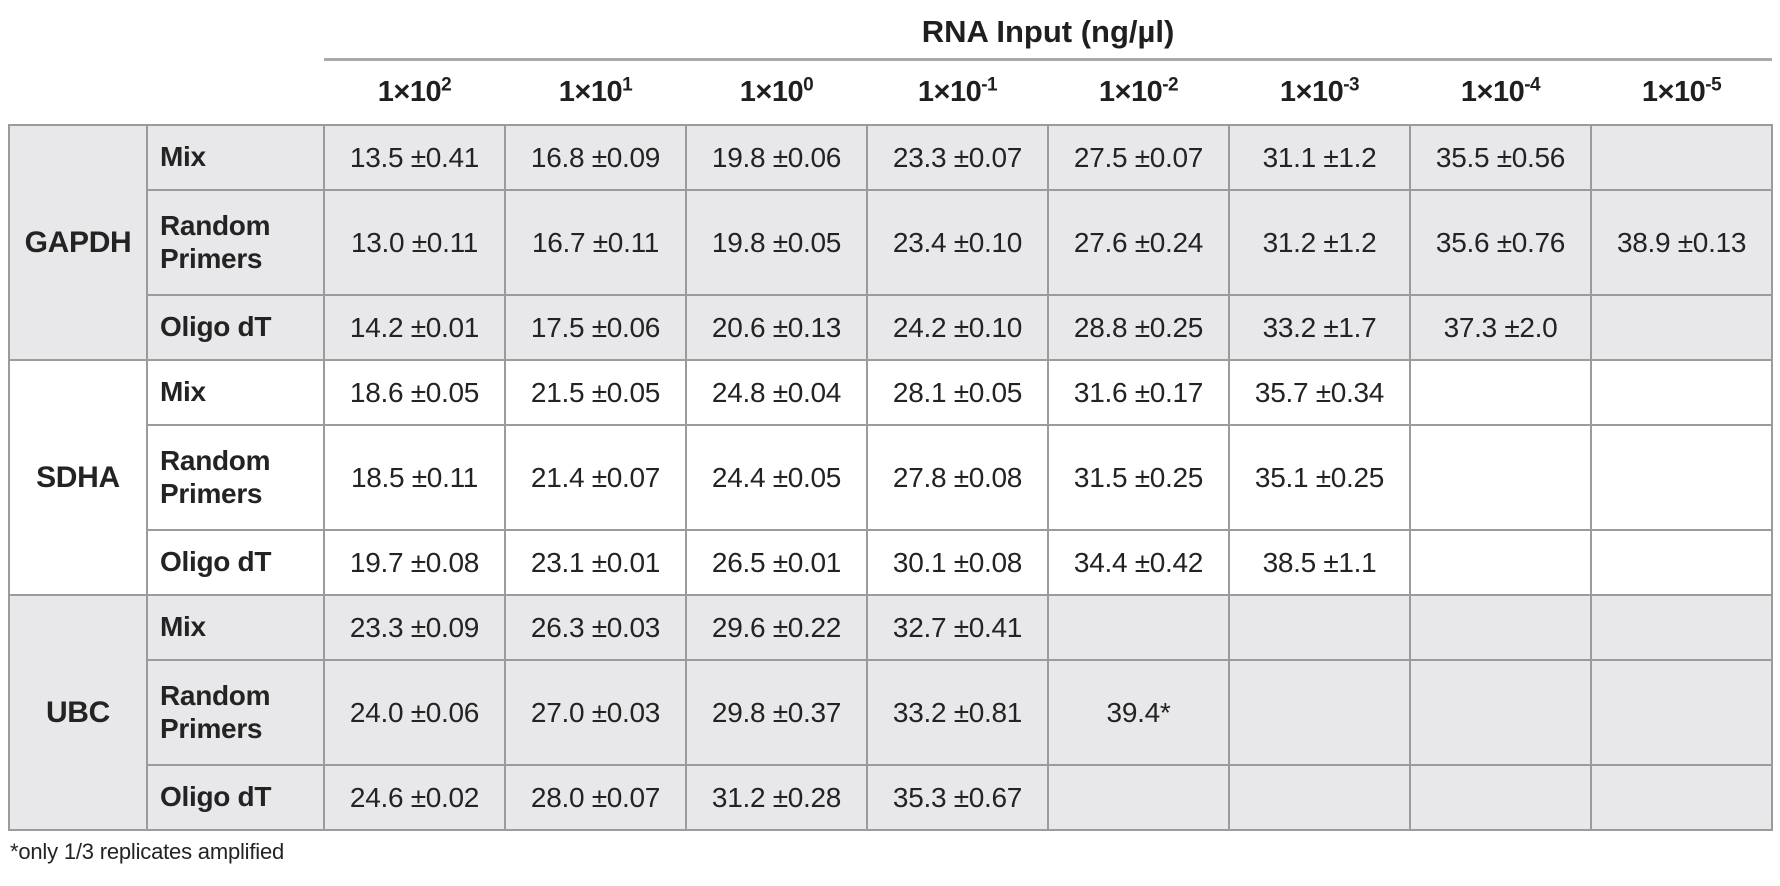 The height and width of the screenshot is (886, 1780). Describe the element at coordinates (957, 627) in the screenshot. I see `data-cell: 32.7 ±0.41` at that location.